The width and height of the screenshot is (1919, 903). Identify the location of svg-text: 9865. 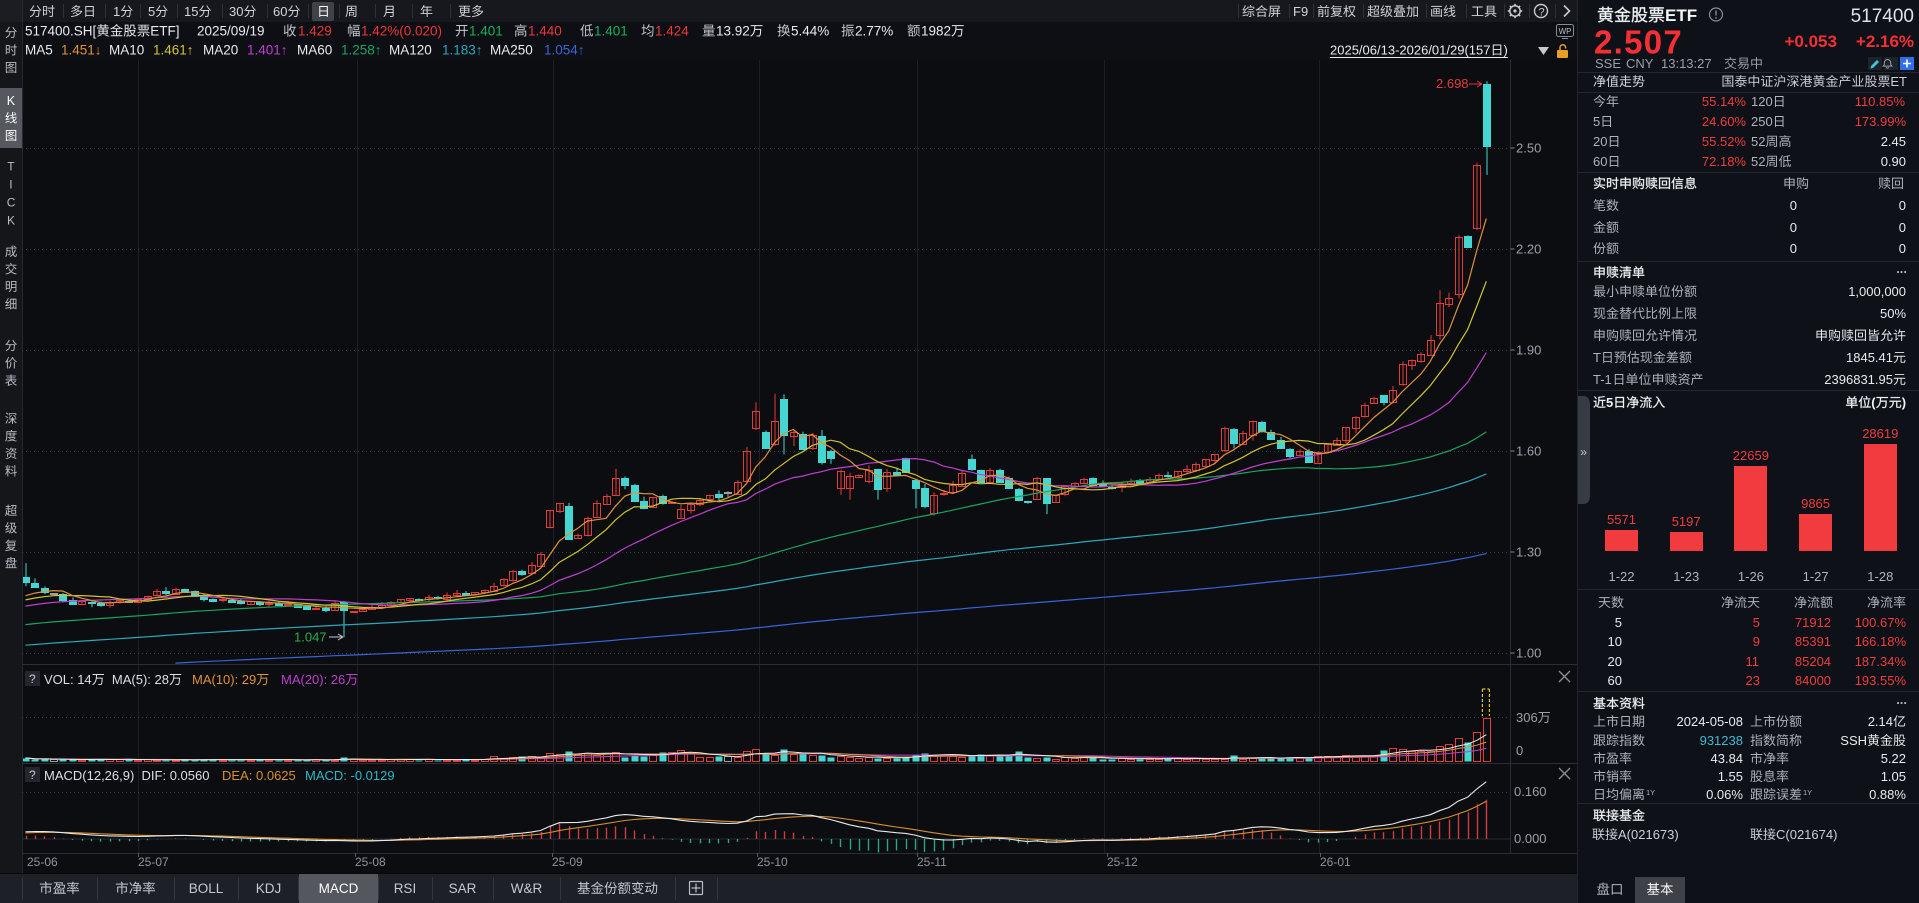
(1815, 503).